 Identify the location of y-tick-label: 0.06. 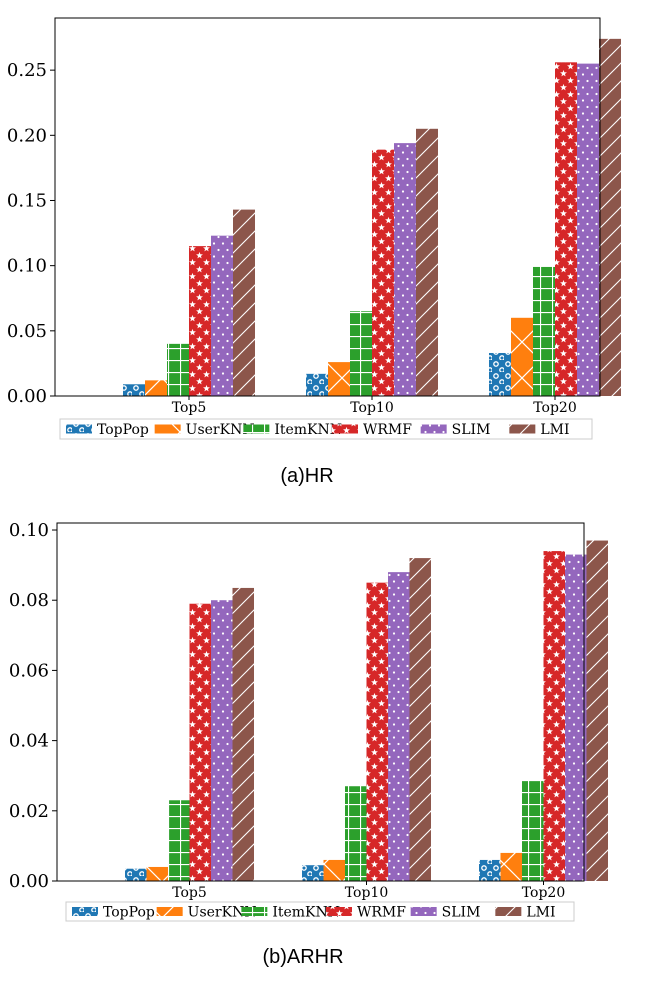
(29, 670).